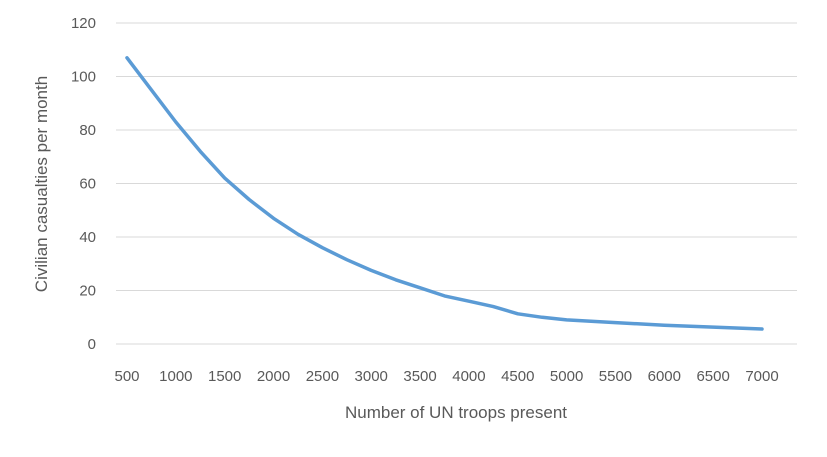 The image size is (827, 457). What do you see at coordinates (322, 376) in the screenshot?
I see `x-tick-label: 2500` at bounding box center [322, 376].